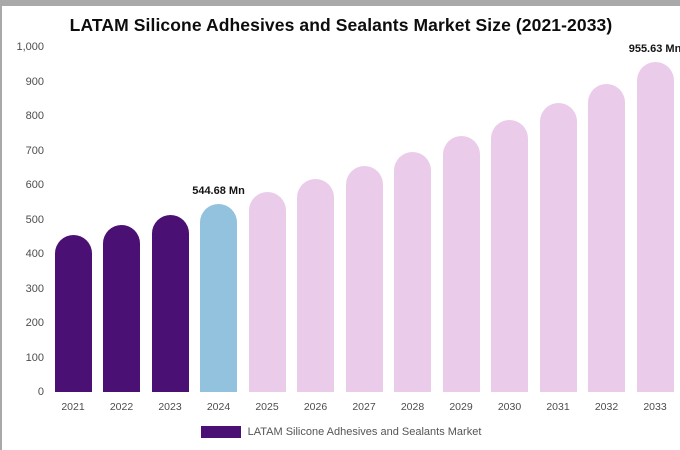 The image size is (680, 450). What do you see at coordinates (121, 308) in the screenshot?
I see `bar-2022` at bounding box center [121, 308].